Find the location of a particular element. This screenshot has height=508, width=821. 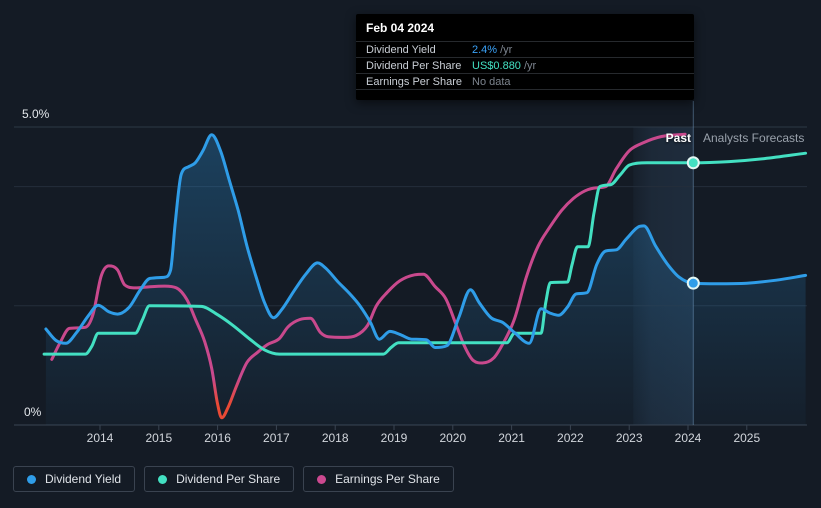

tooltip-row-earnings-per-share: Earnings Per Share No data is located at coordinates (525, 81).